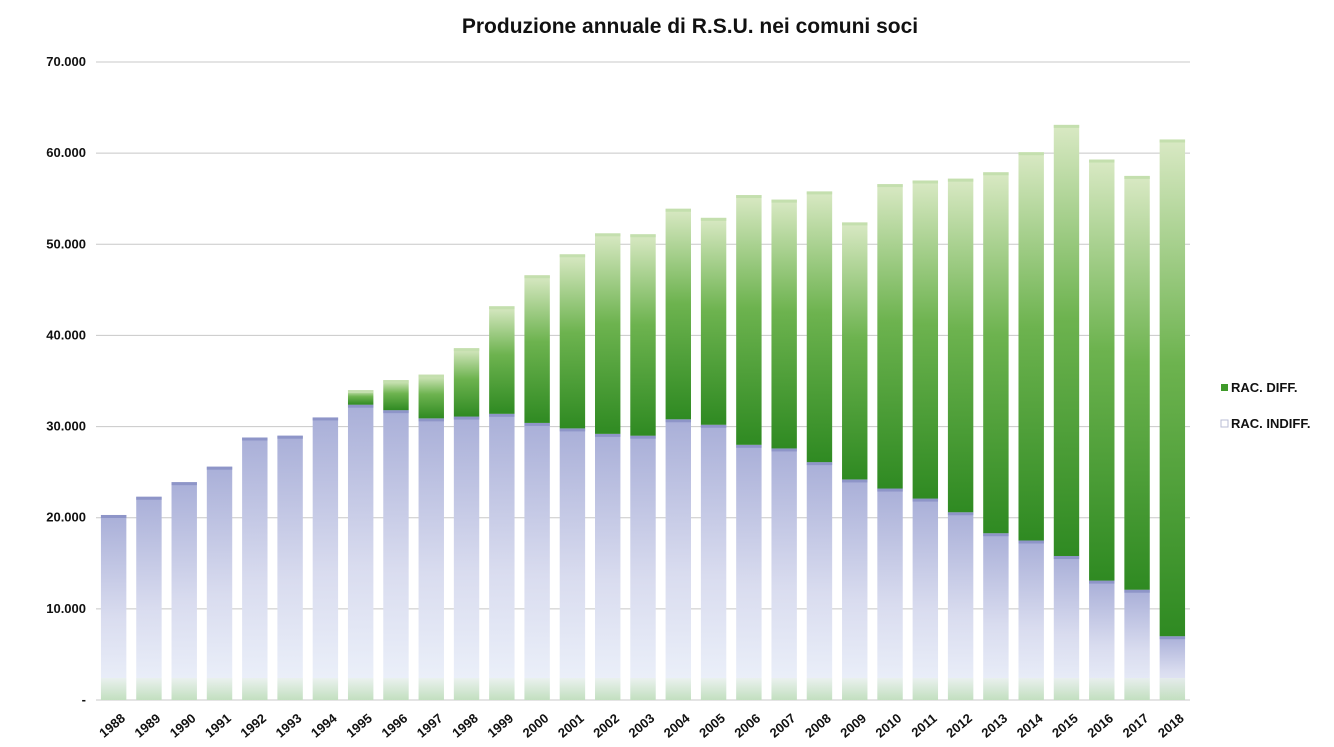 The height and width of the screenshot is (747, 1334). I want to click on bar-rac-diff-2005, so click(713, 321).